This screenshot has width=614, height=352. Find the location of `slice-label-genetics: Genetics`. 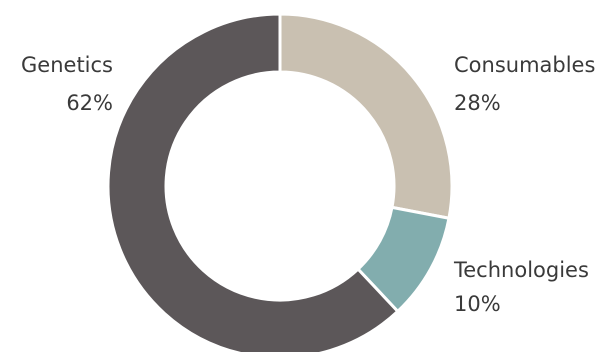

slice-label-genetics: Genetics is located at coordinates (67, 65).